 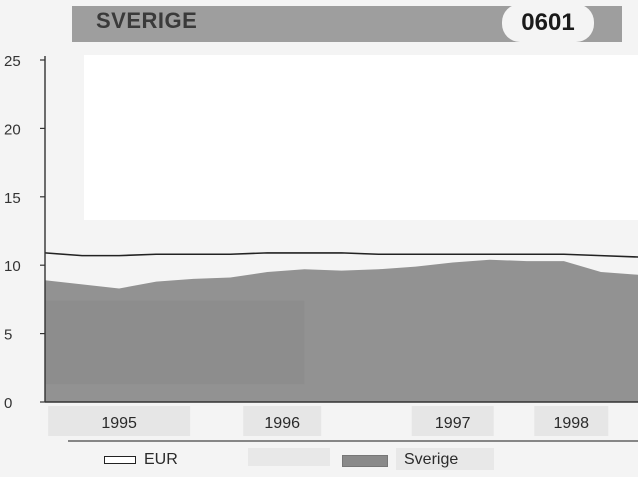 I want to click on chart-code-badge: 0601, so click(x=548, y=23).